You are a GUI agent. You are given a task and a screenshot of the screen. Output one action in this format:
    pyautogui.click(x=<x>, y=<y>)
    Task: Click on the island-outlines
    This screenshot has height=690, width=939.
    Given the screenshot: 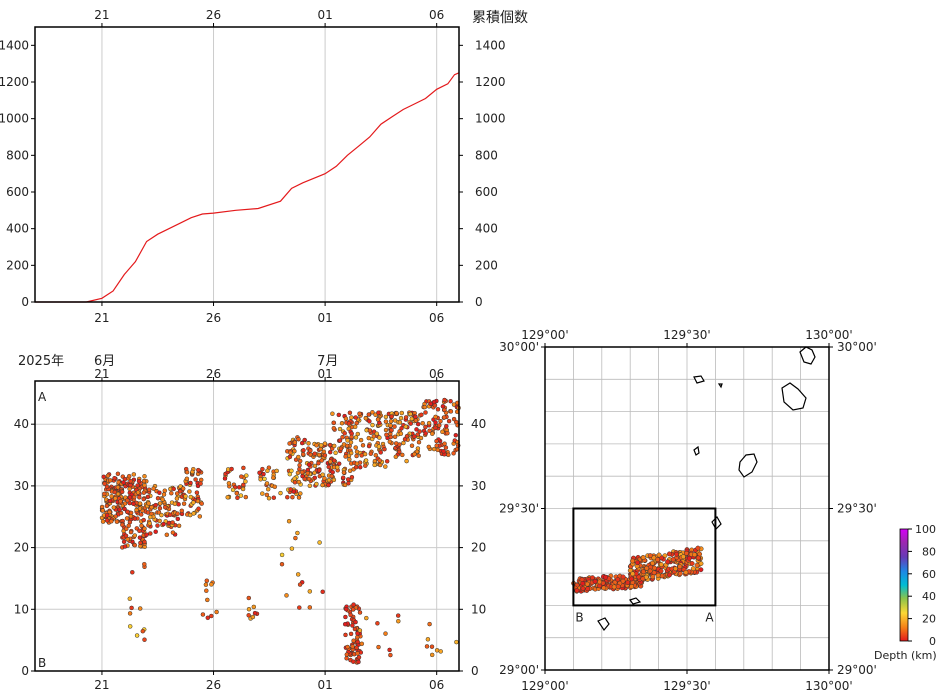 What is the action you would take?
    pyautogui.click(x=706, y=489)
    